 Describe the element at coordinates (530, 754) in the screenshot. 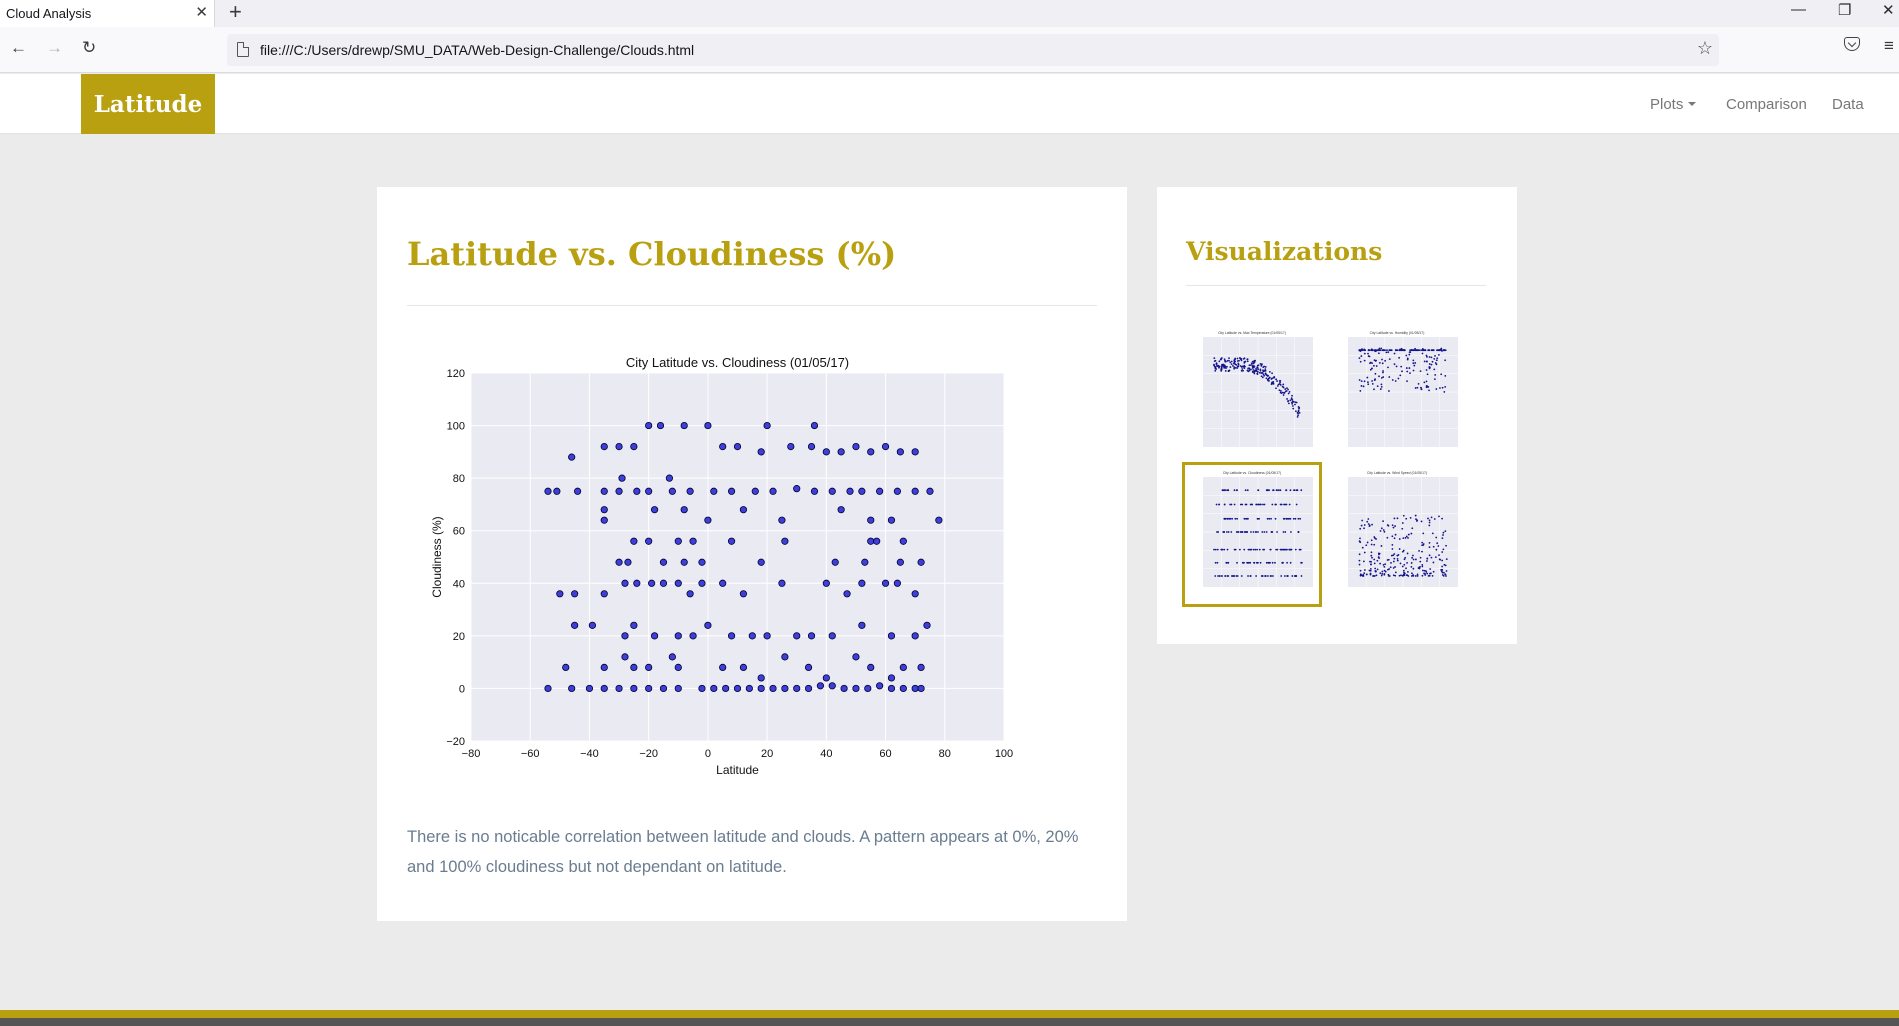

I see `x-tick-label: −60` at that location.